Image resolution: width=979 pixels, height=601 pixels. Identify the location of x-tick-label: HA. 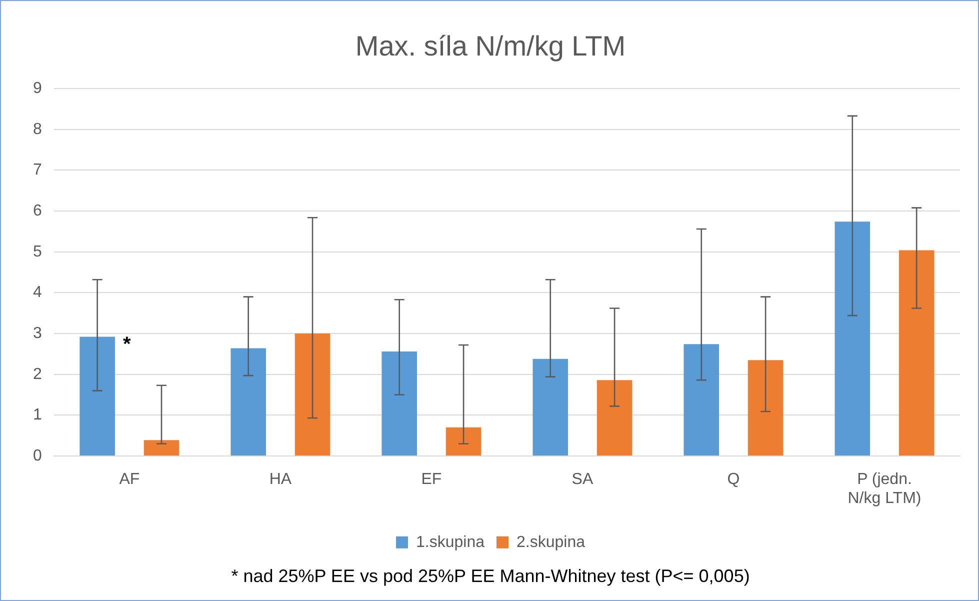
(280, 479).